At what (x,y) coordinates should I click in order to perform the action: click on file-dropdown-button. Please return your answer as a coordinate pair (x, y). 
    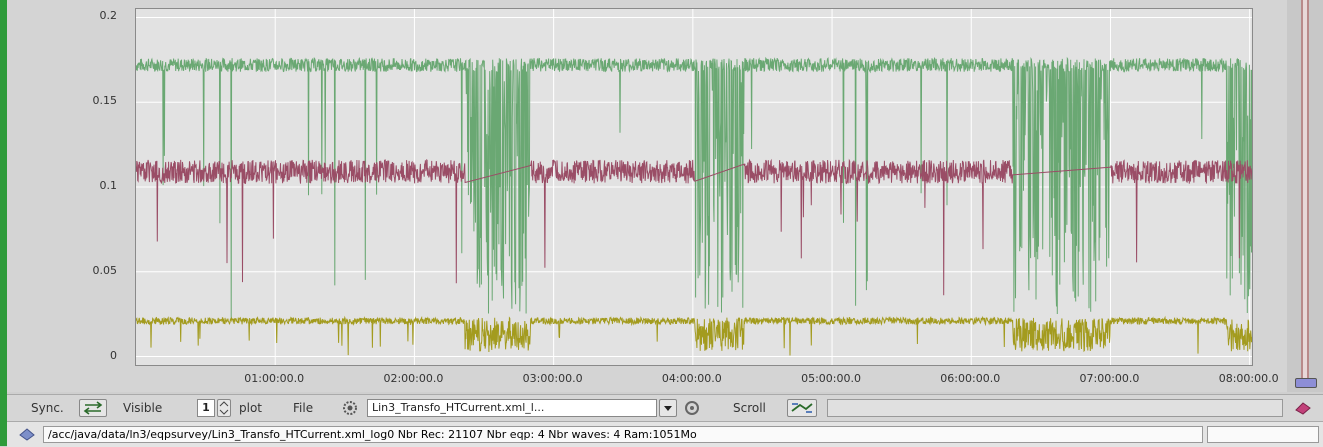
    Looking at the image, I should click on (668, 408).